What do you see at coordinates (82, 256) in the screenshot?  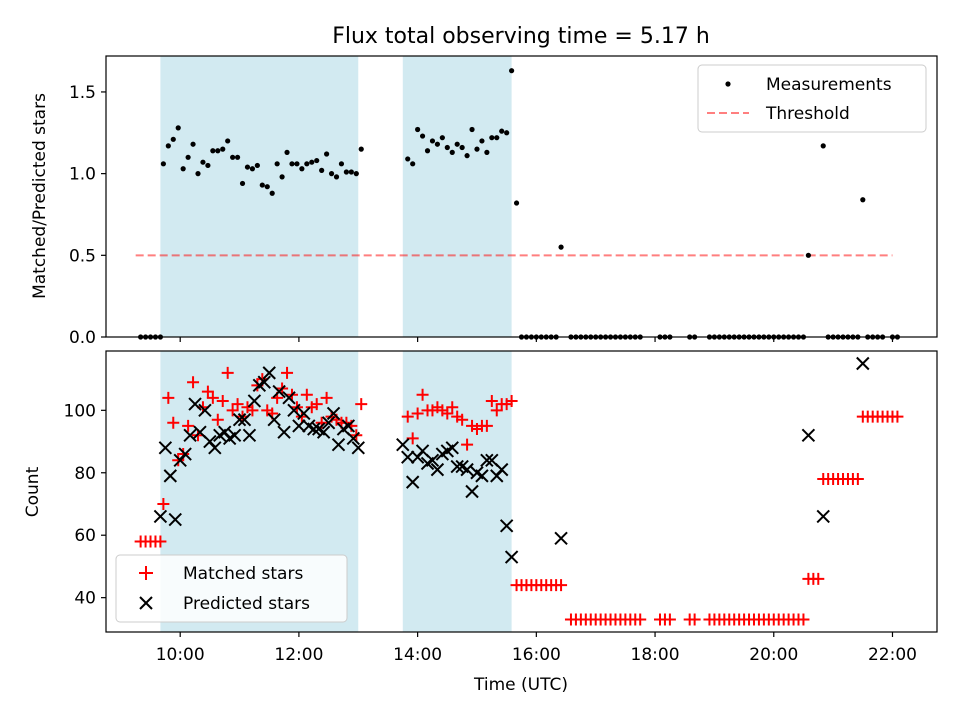 I see `y-tick-label: 0.5` at bounding box center [82, 256].